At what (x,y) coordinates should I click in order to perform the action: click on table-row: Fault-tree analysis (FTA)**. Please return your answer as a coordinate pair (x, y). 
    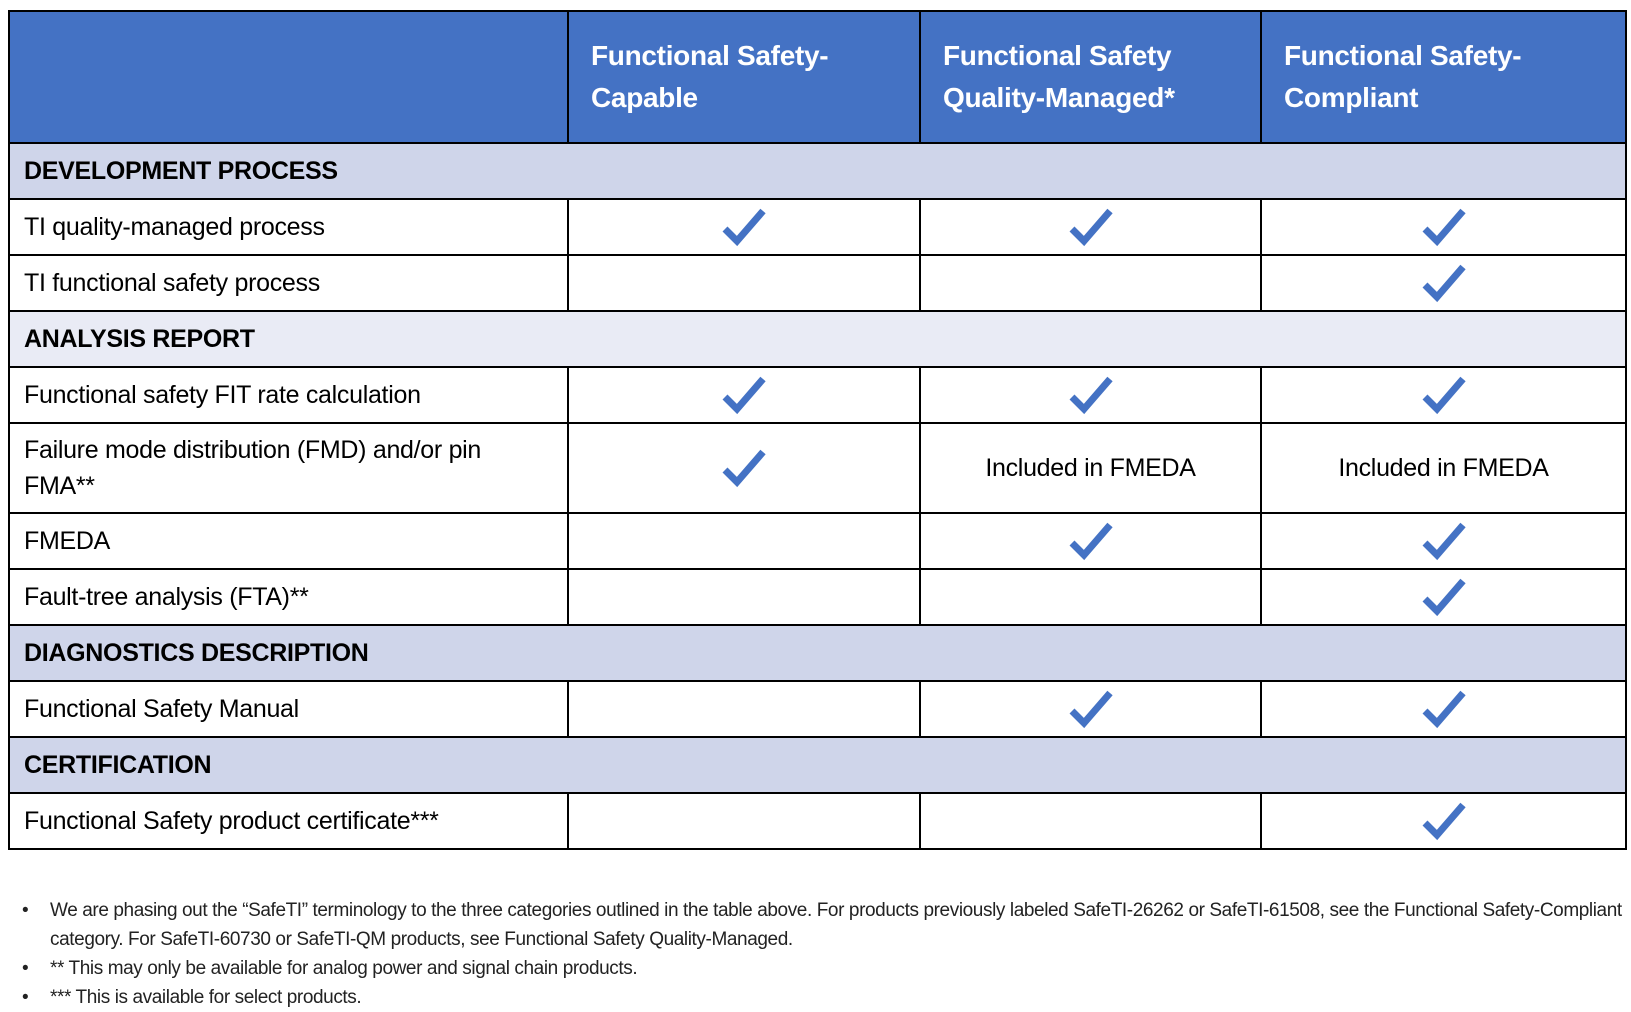
    Looking at the image, I should click on (817, 597).